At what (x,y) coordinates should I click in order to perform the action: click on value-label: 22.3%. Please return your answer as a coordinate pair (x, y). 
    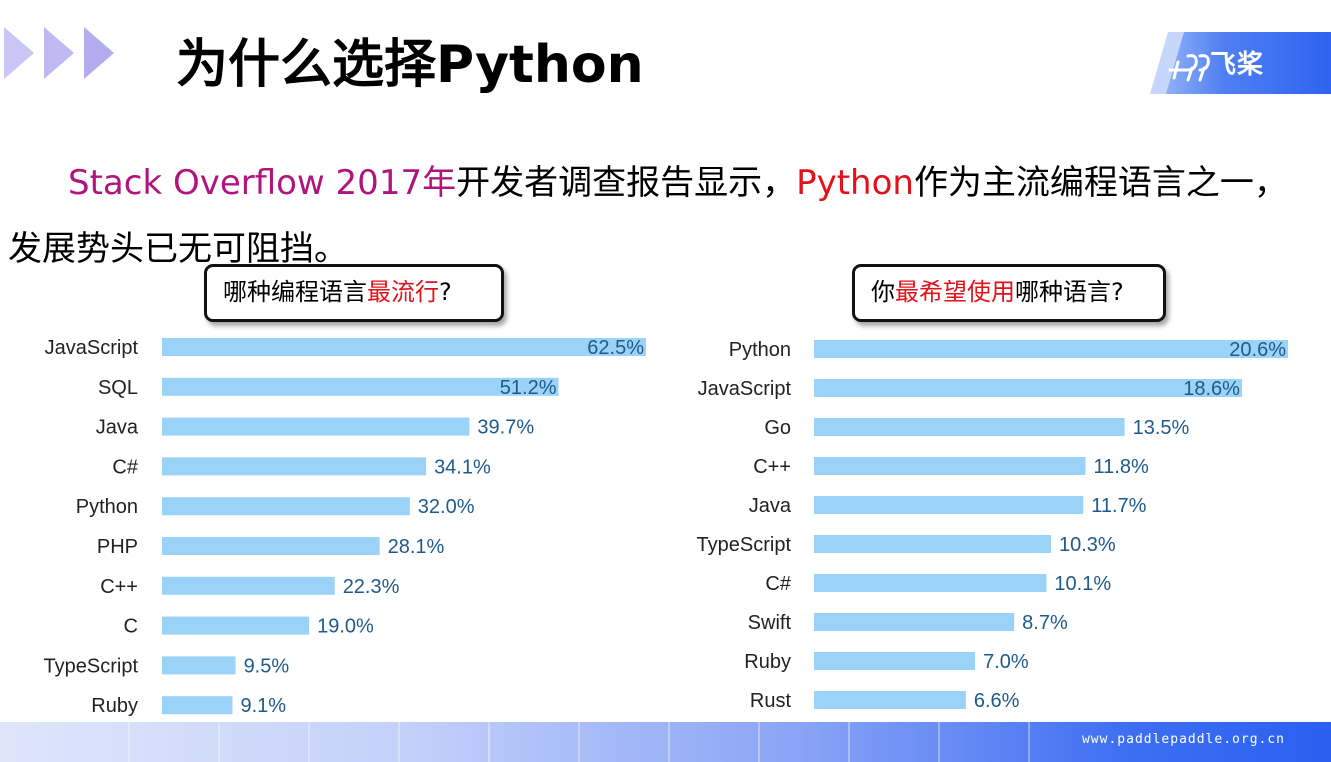
    Looking at the image, I should click on (371, 587).